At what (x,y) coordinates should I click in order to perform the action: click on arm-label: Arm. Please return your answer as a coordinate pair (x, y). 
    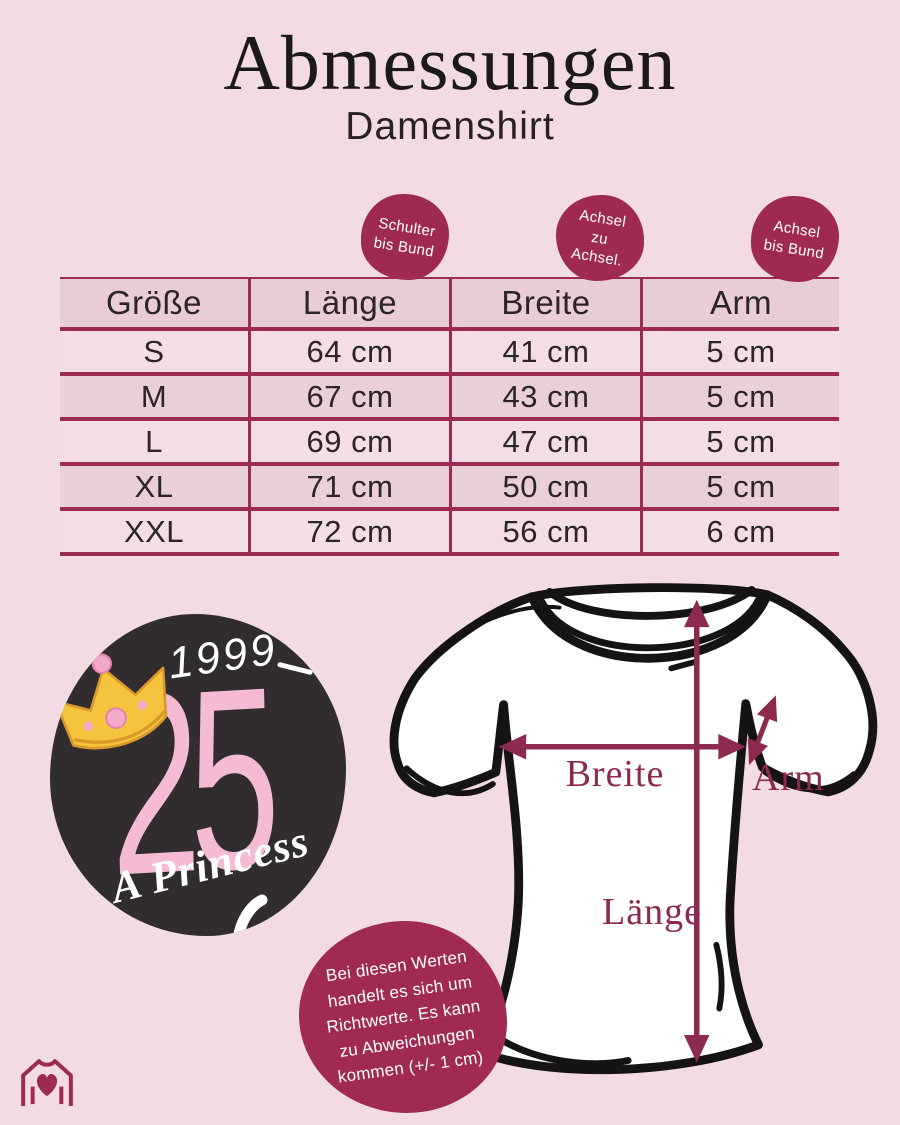
    Looking at the image, I should click on (788, 778).